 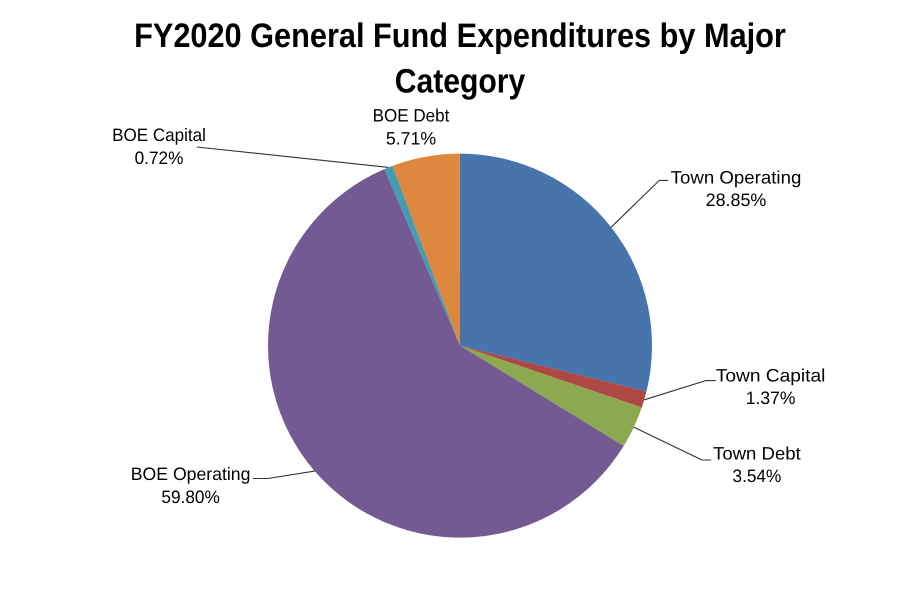 I want to click on svg-text: 5.71%, so click(x=411, y=139).